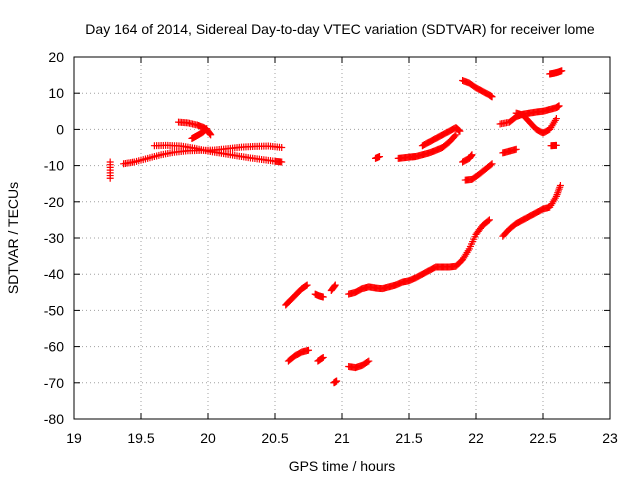 Image resolution: width=640 pixels, height=480 pixels. I want to click on series-arc-r, so click(467, 158).